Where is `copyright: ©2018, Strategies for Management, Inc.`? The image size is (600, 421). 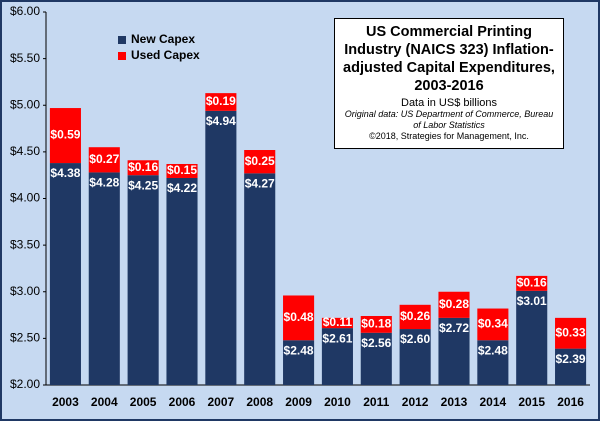 copyright: ©2018, Strategies for Management, Inc. is located at coordinates (449, 136).